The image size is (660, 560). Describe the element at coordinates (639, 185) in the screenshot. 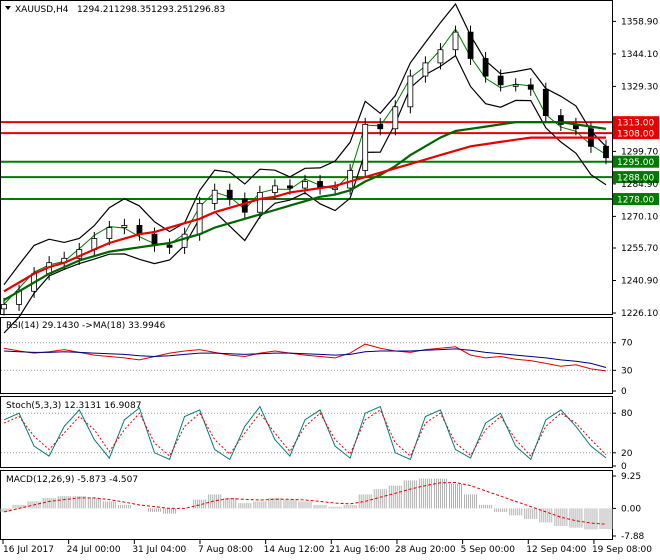

I see `price-tick-label: 1284.90` at that location.